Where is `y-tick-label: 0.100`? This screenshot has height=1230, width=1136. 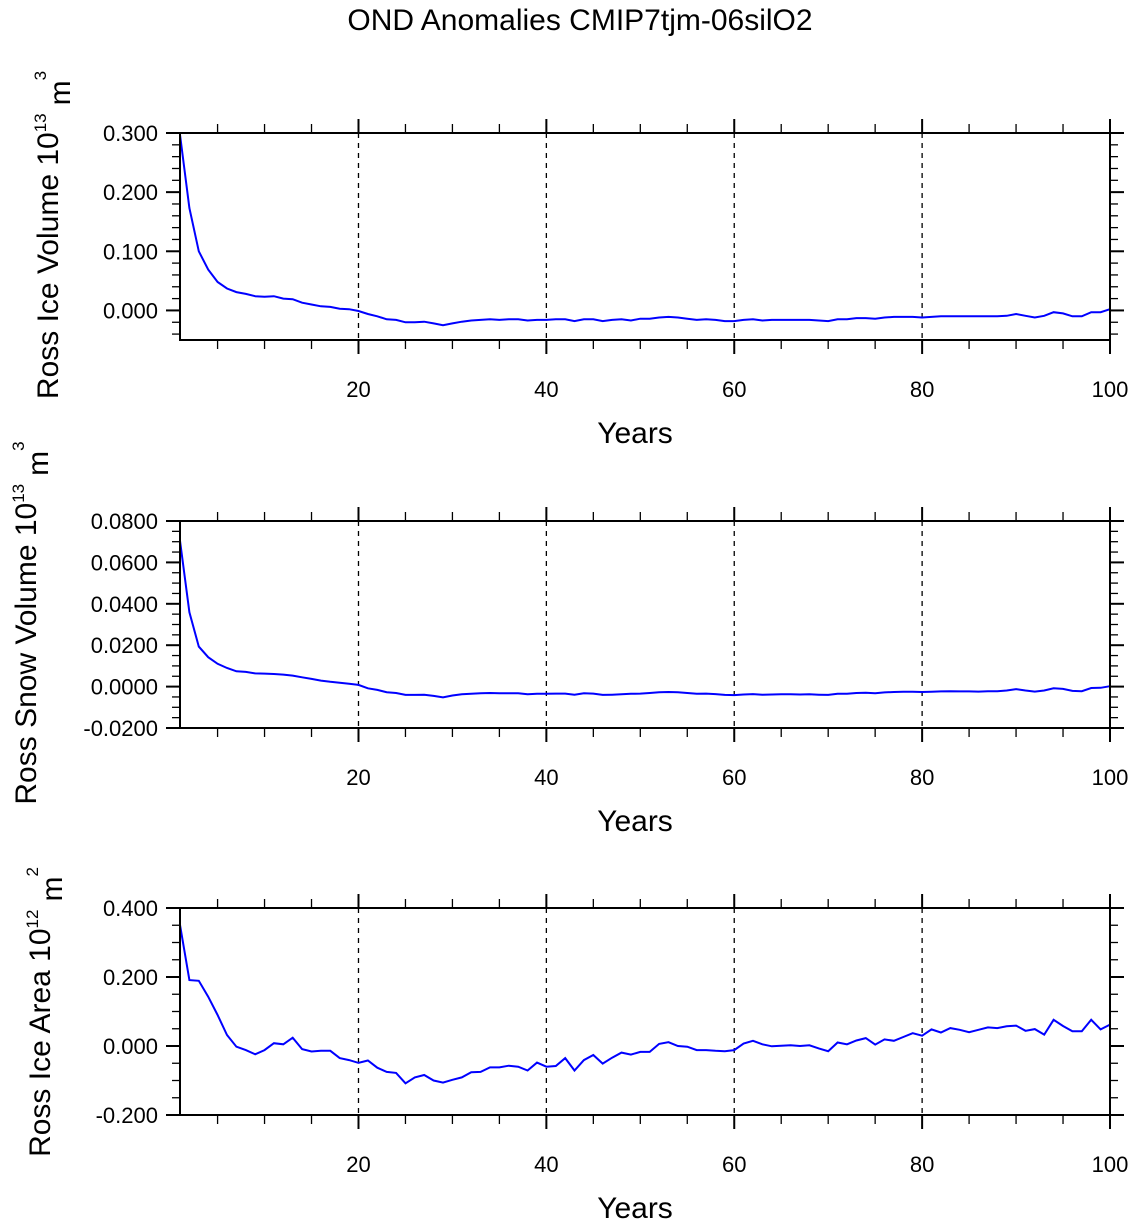 y-tick-label: 0.100 is located at coordinates (130, 251).